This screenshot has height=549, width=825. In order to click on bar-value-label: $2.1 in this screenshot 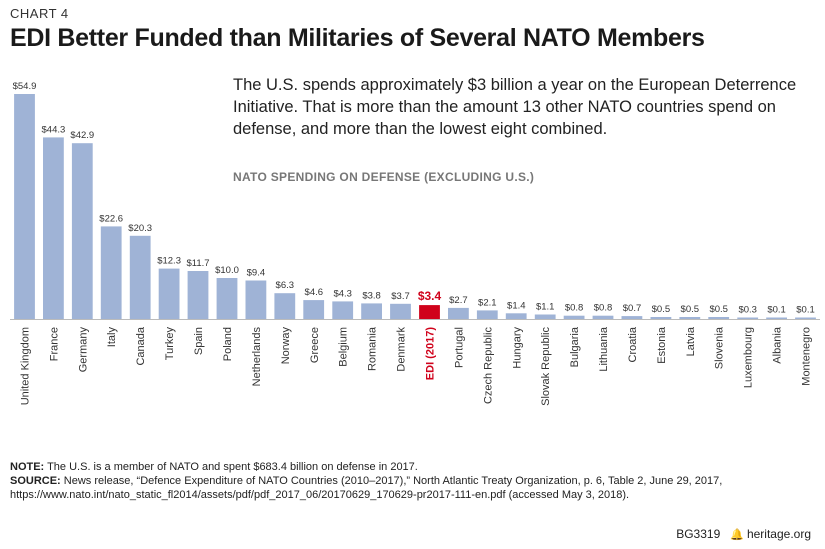, I will do `click(487, 302)`.